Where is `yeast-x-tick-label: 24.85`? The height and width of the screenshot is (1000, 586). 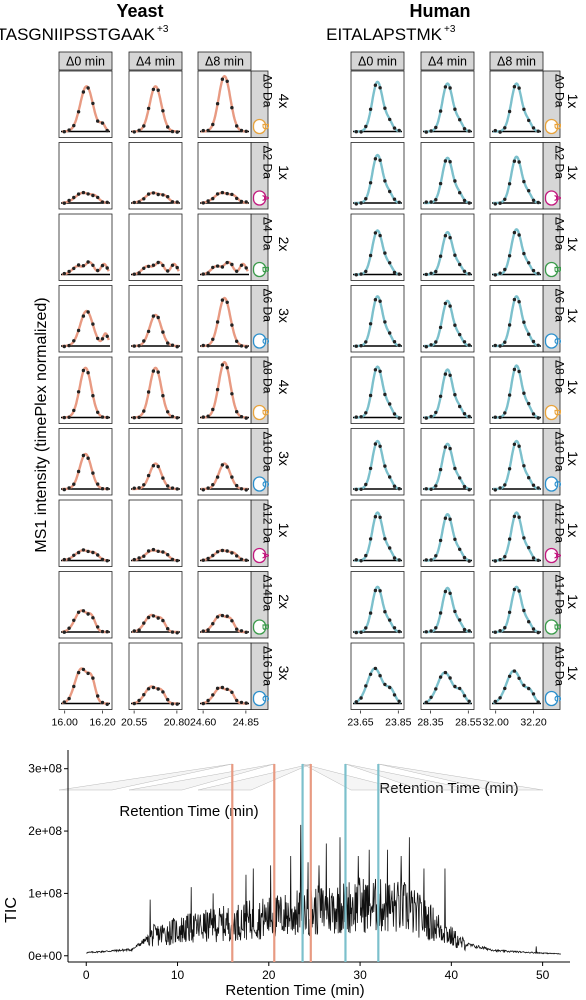
yeast-x-tick-label: 24.85 is located at coordinates (246, 723).